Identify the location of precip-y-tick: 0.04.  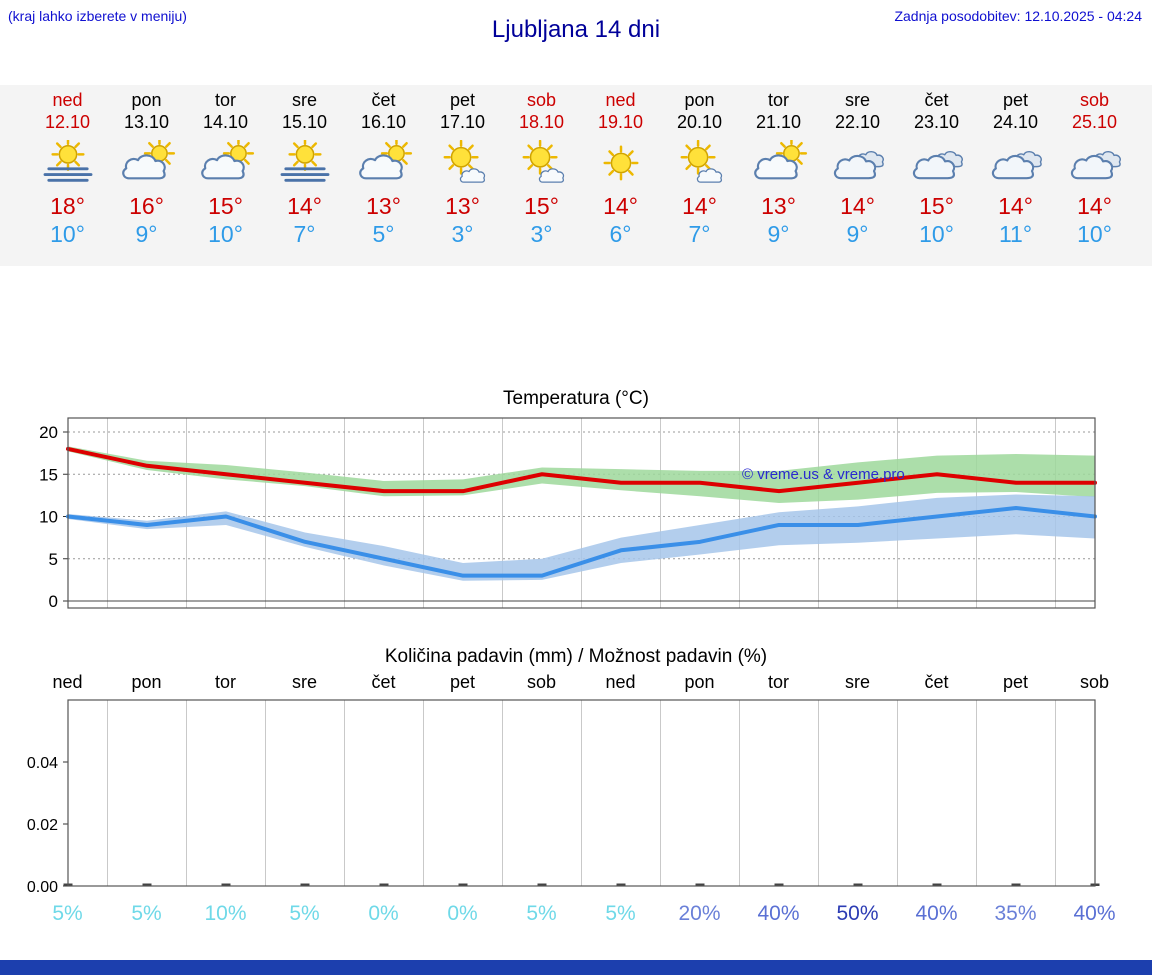
(42, 763).